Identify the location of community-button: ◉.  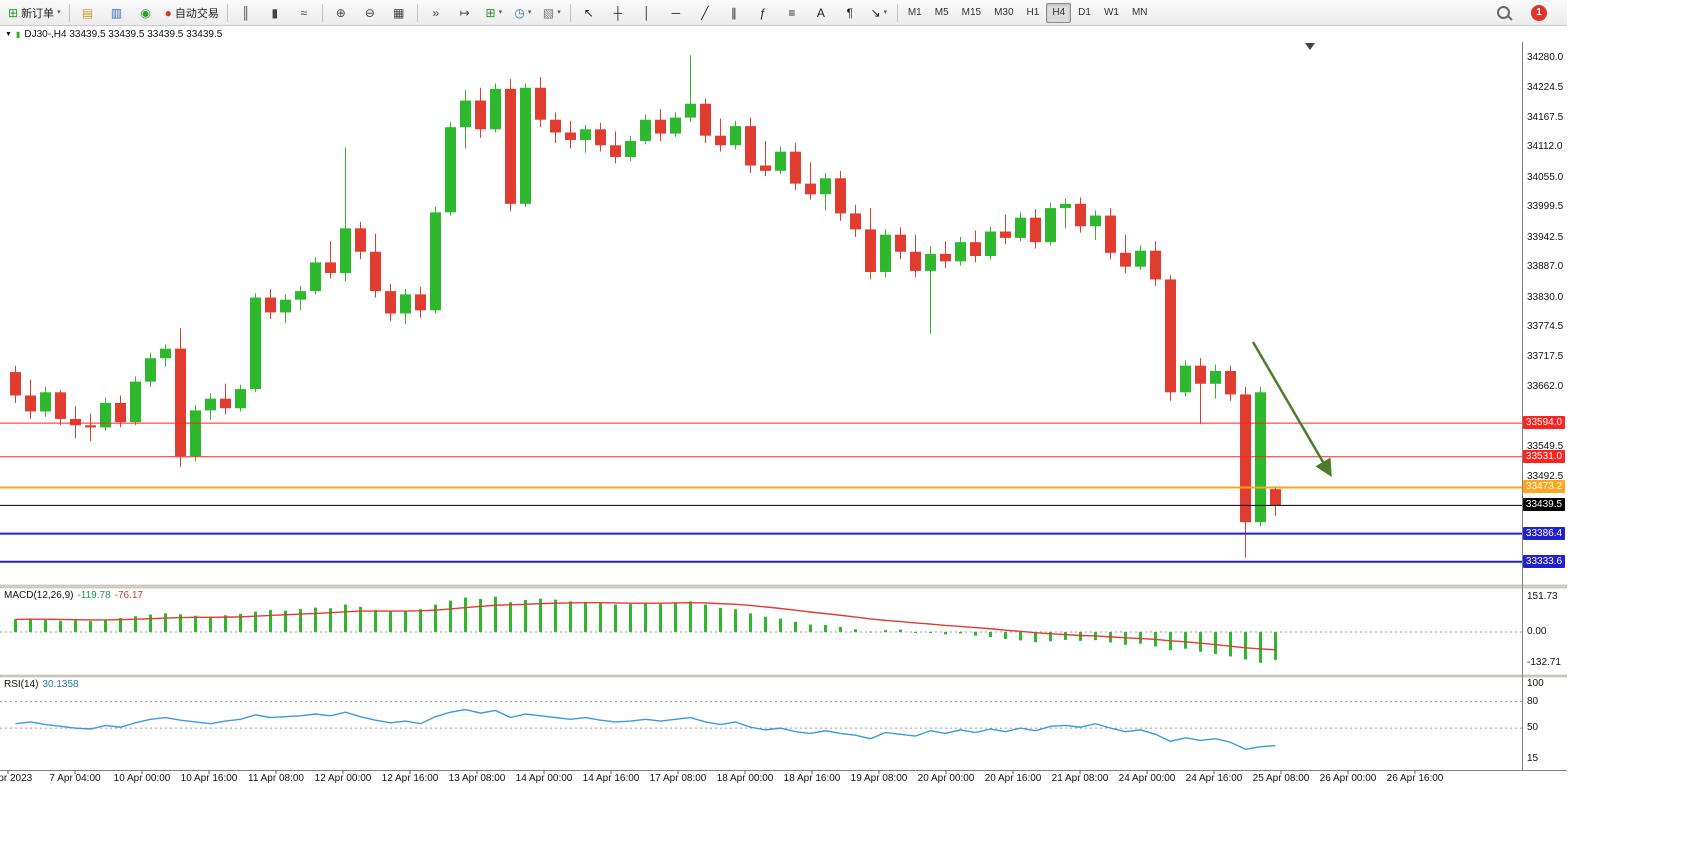
(146, 13).